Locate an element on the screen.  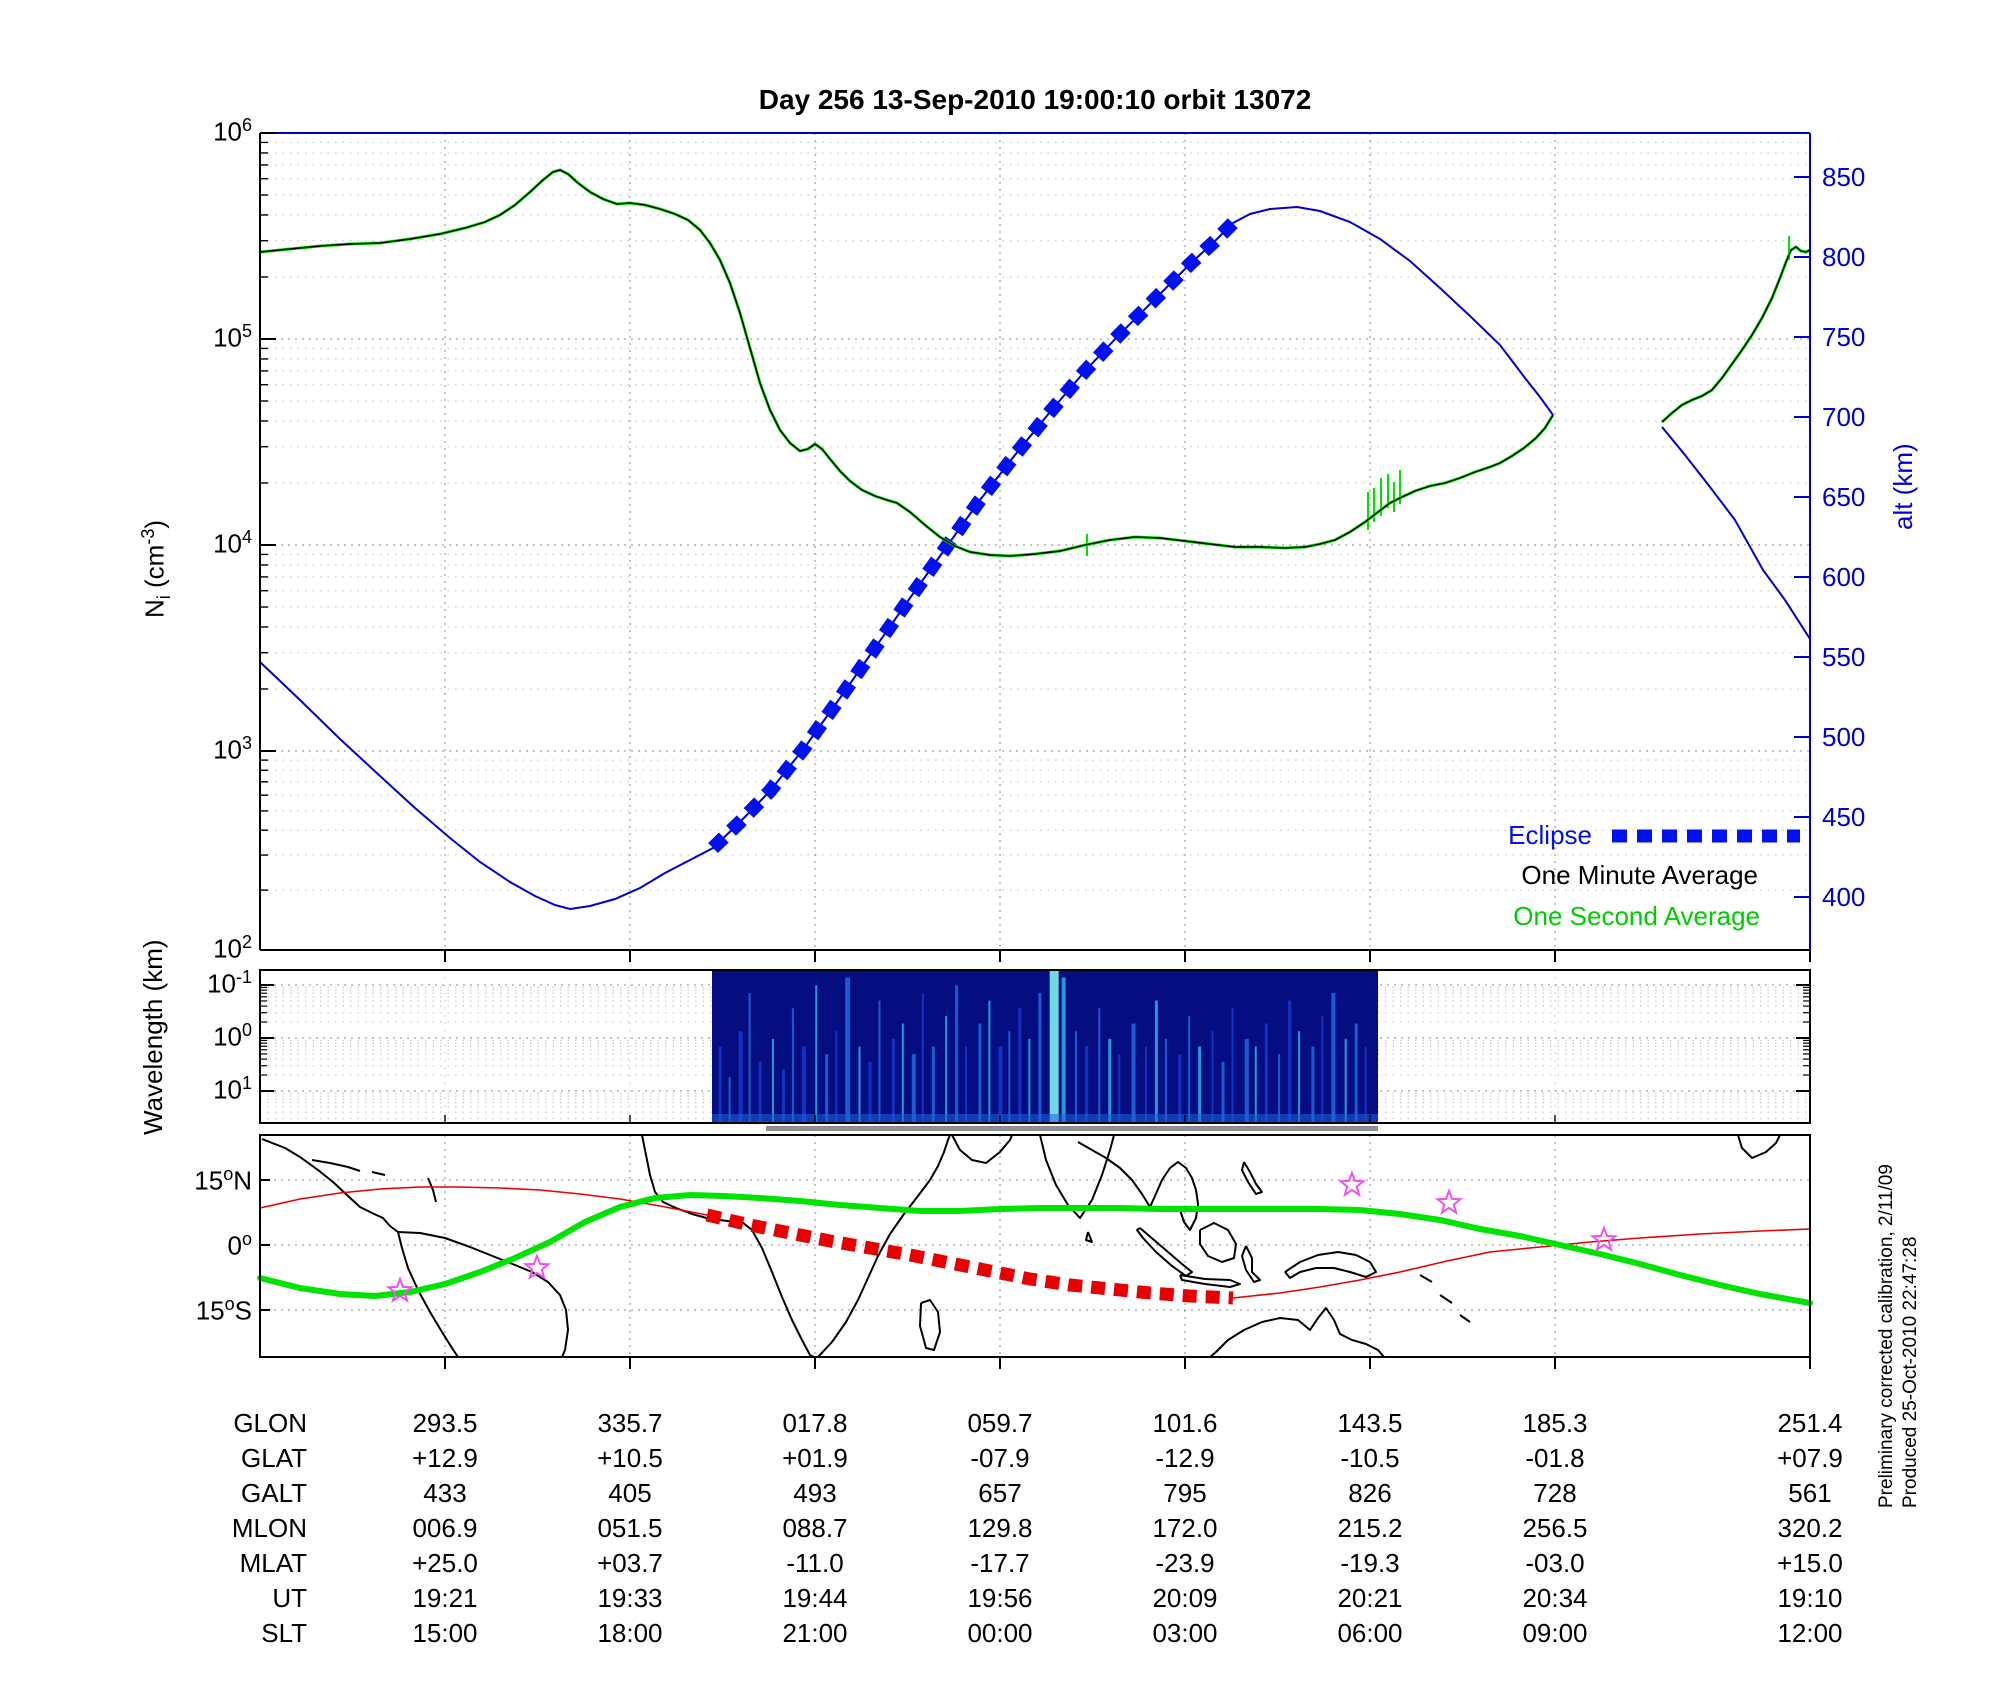
table-cell-galt-1: 405 is located at coordinates (630, 1493).